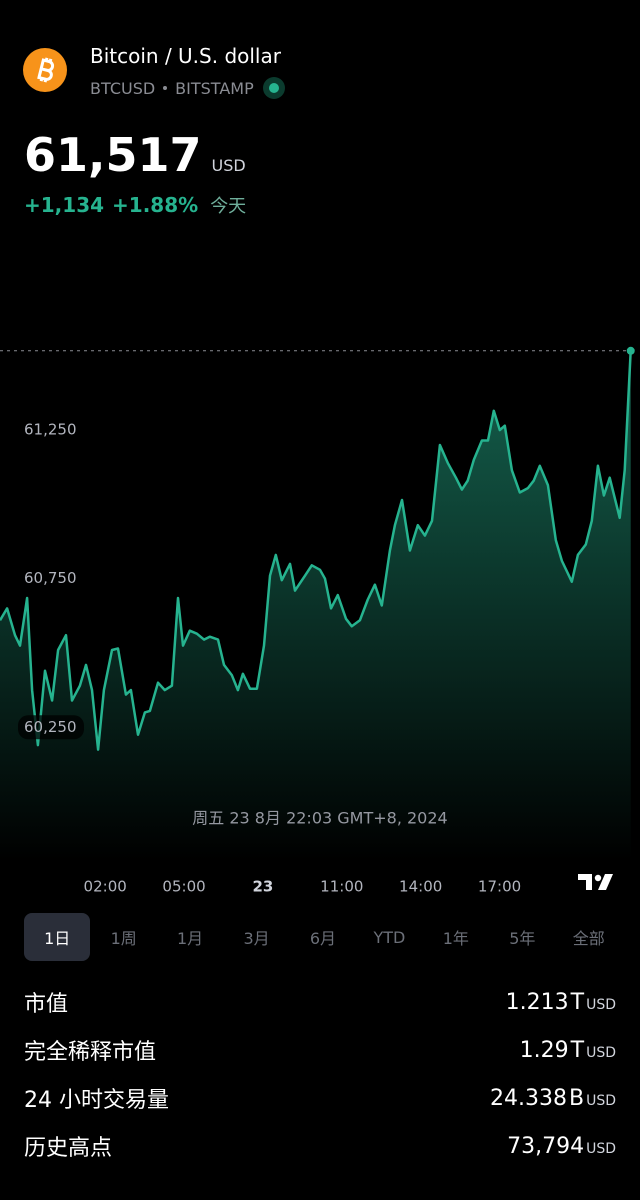 This screenshot has height=1200, width=640. I want to click on y-tick-label: 61,250, so click(50, 430).